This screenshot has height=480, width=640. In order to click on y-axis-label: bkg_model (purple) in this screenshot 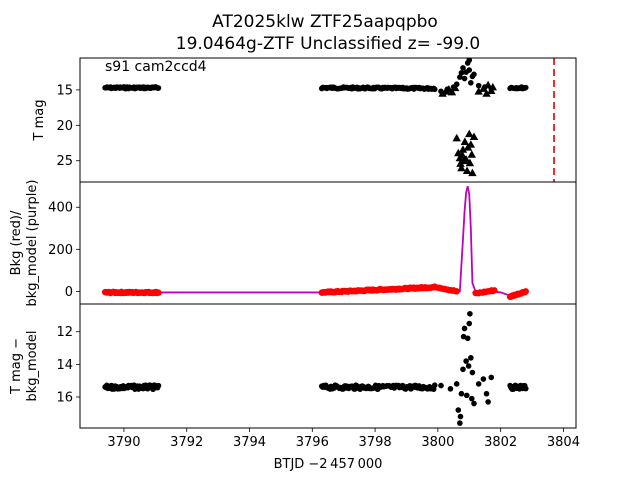, I will do `click(32, 243)`.